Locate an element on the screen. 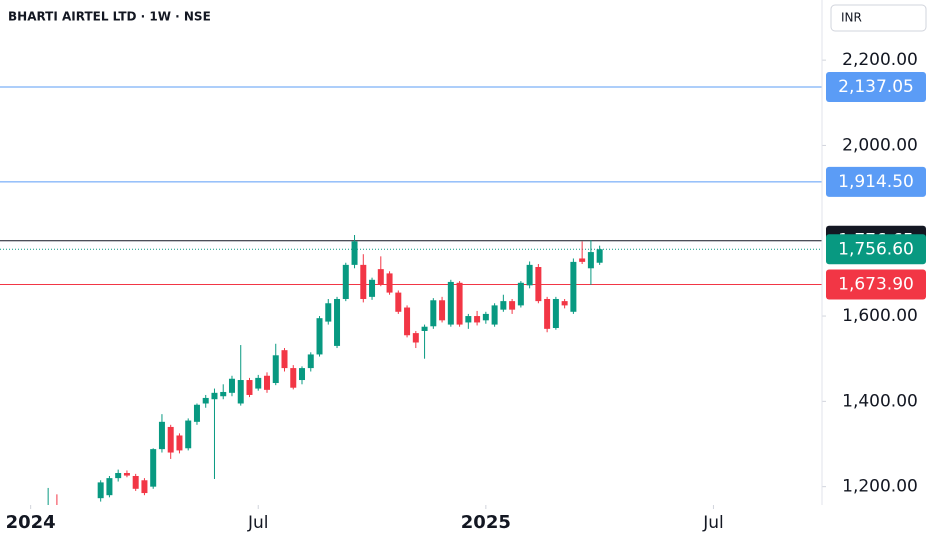 This screenshot has width=932, height=550. x-tick-label: 2025 is located at coordinates (486, 522).